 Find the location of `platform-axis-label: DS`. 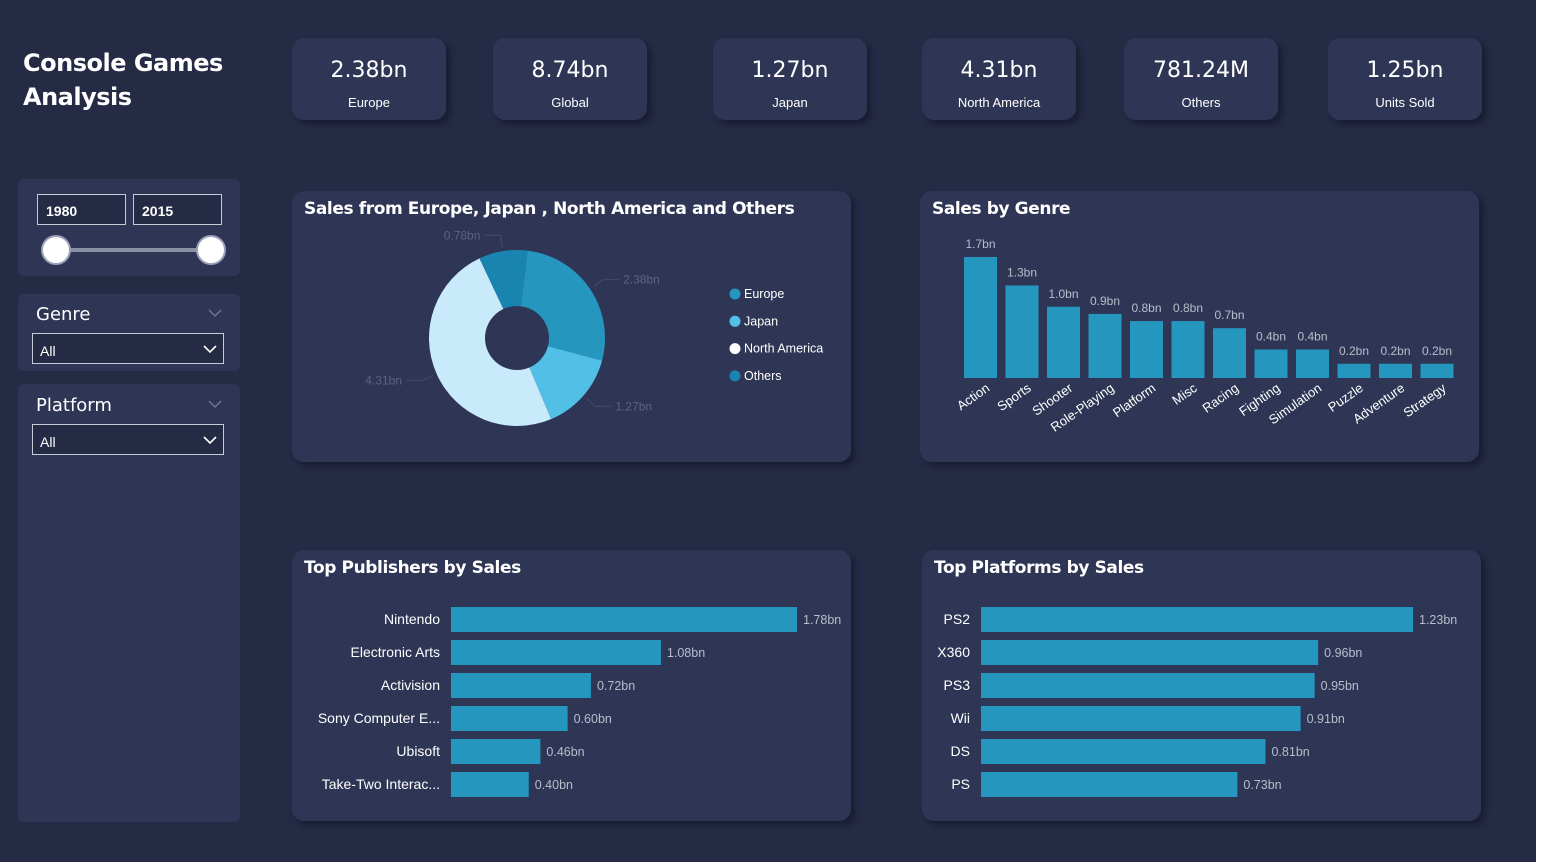

platform-axis-label: DS is located at coordinates (960, 751).